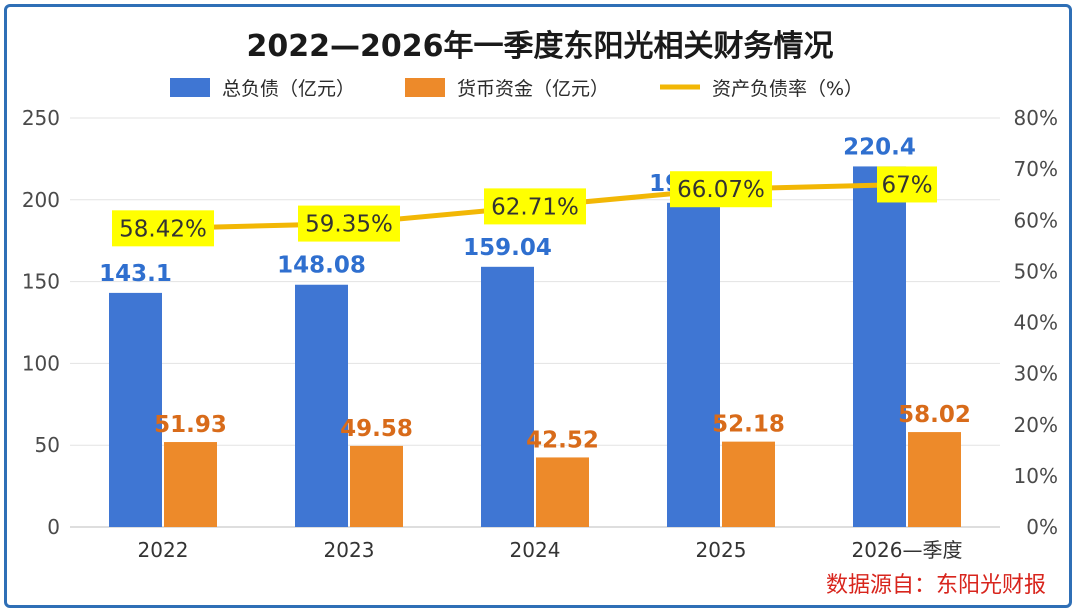 The width and height of the screenshot is (1080, 616). Describe the element at coordinates (349, 550) in the screenshot. I see `x-axis-category-label: 2023` at that location.